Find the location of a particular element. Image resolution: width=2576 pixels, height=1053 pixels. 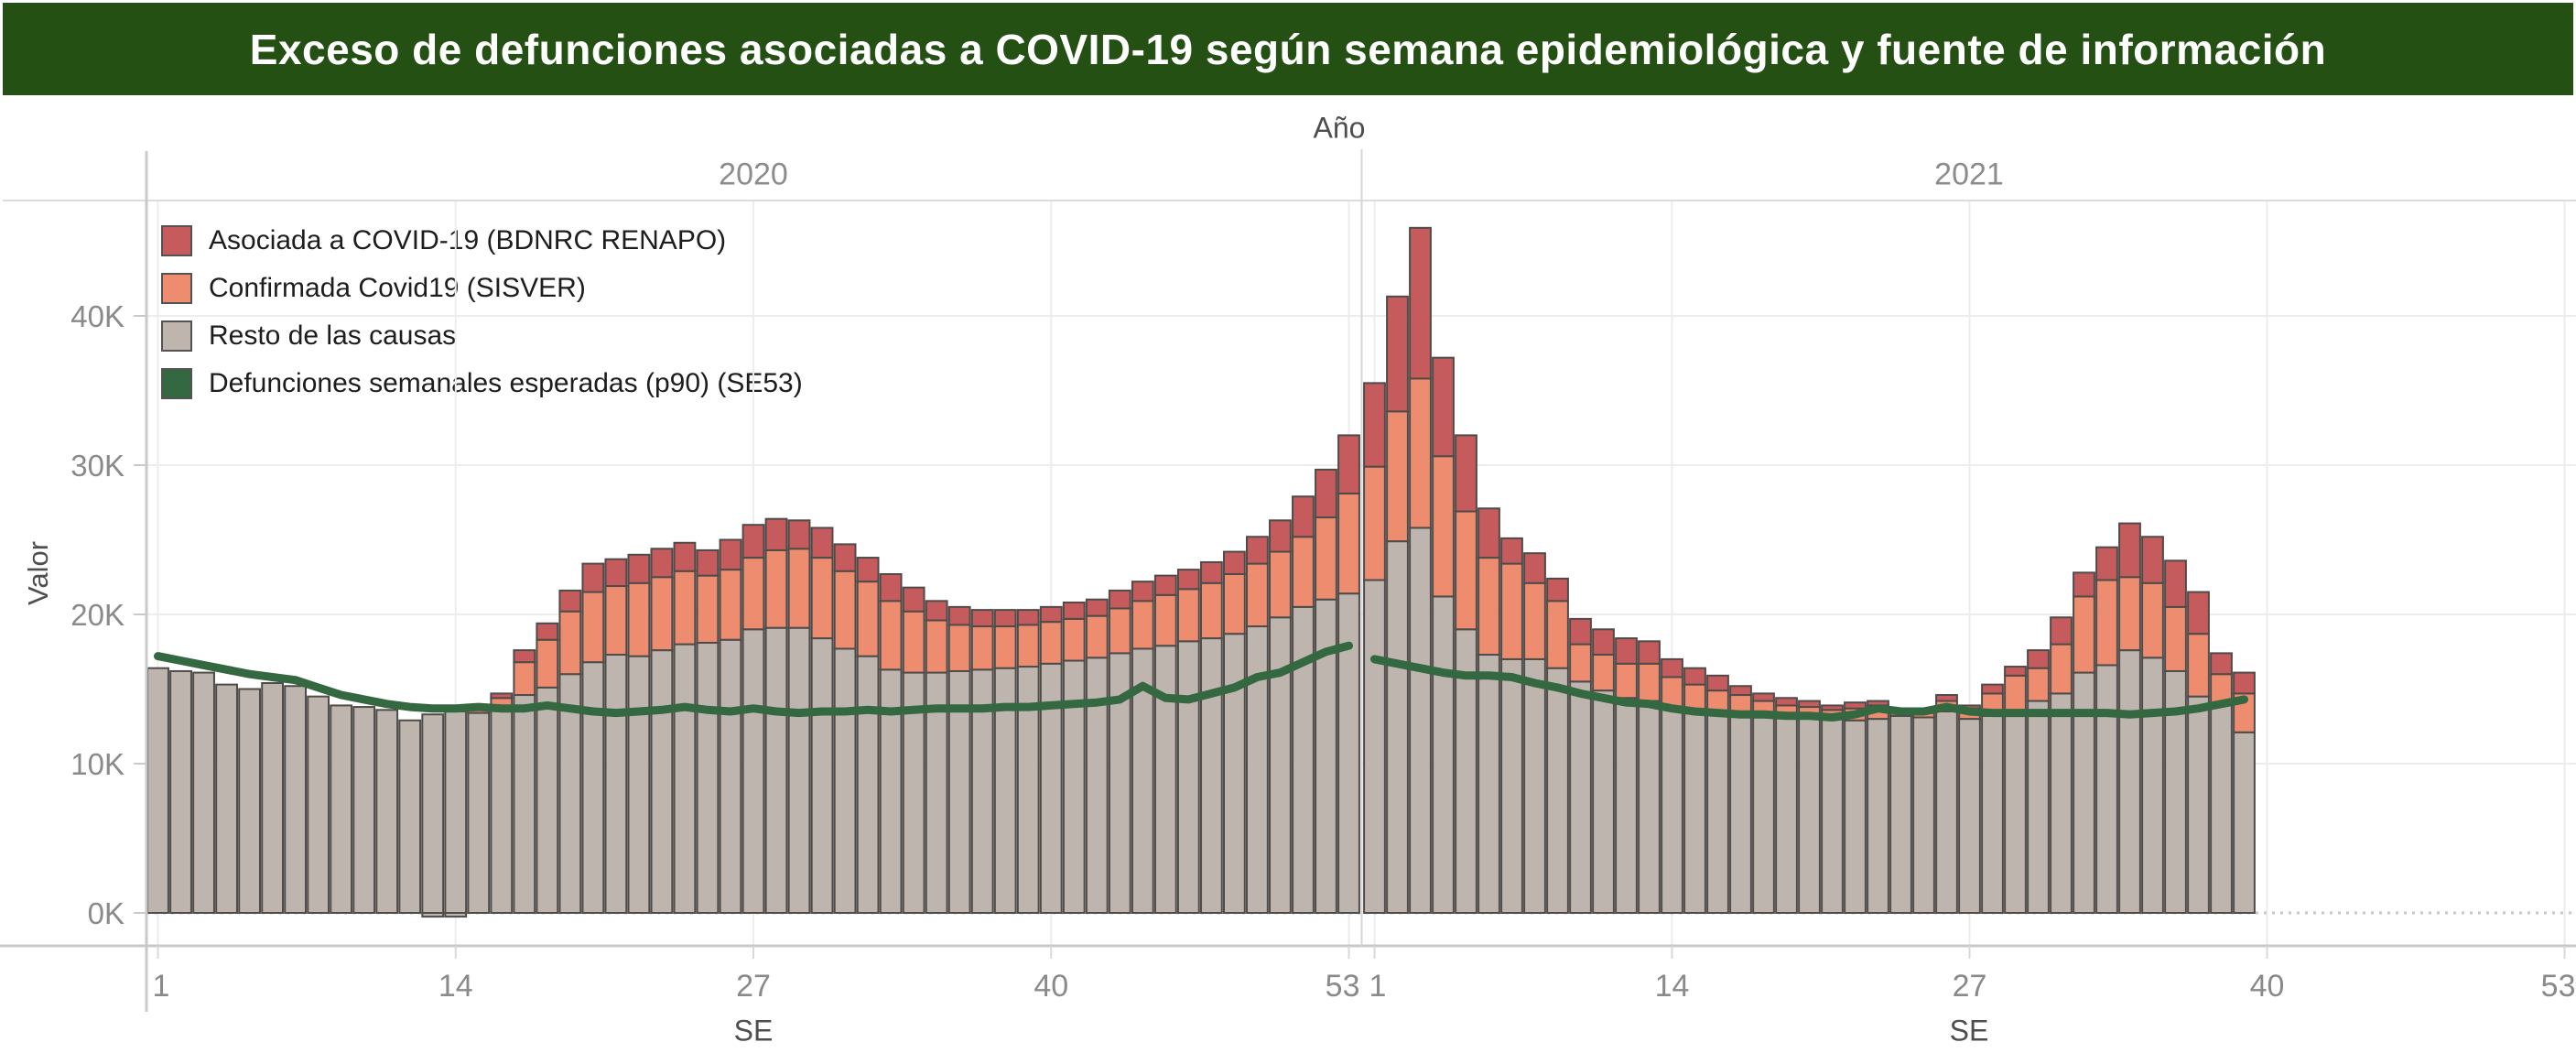

bar-asociada-2020-w17 is located at coordinates (525, 656).